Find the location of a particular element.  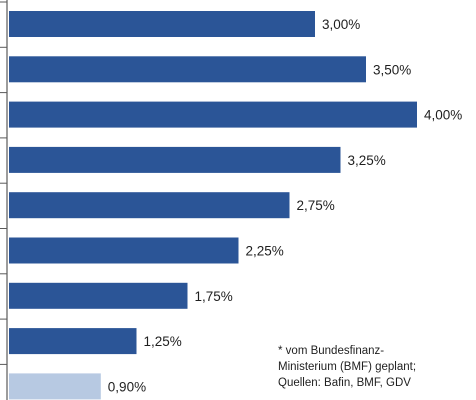

value-label-7: 1,75% is located at coordinates (214, 296).